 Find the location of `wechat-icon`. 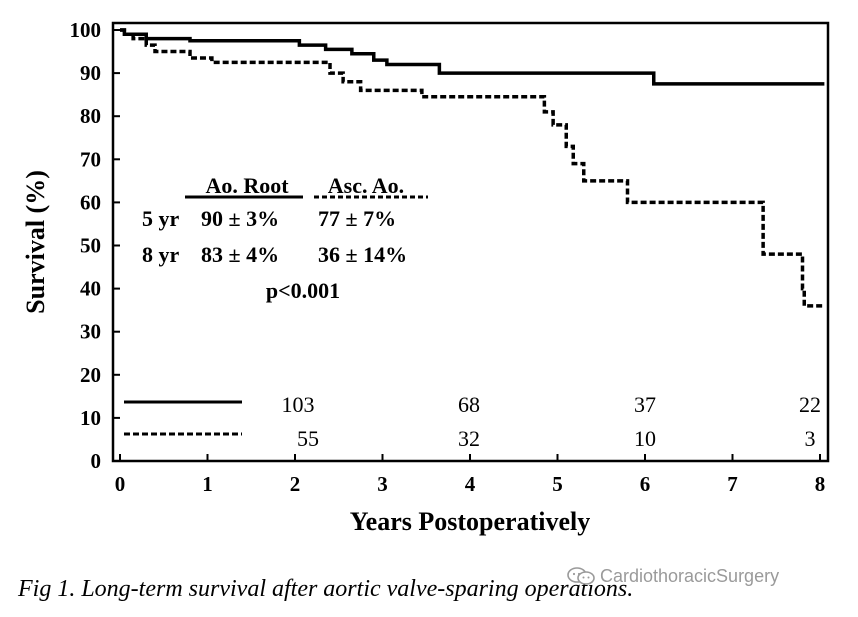

wechat-icon is located at coordinates (581, 576).